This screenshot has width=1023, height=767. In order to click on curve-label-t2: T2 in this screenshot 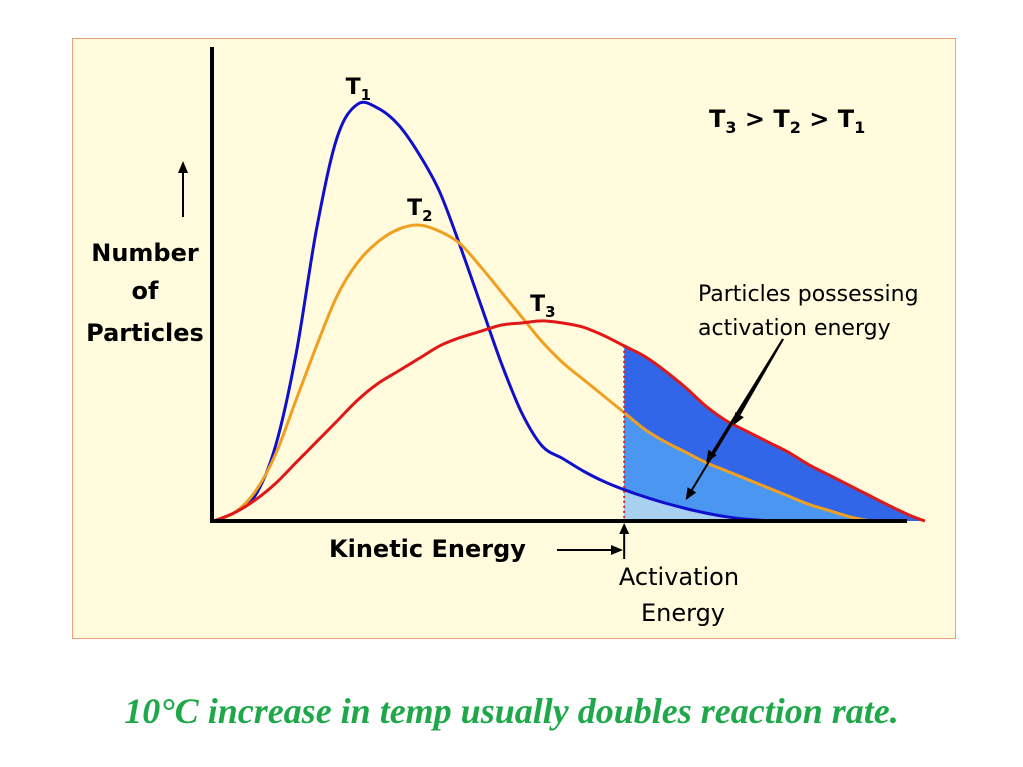, I will do `click(419, 210)`.